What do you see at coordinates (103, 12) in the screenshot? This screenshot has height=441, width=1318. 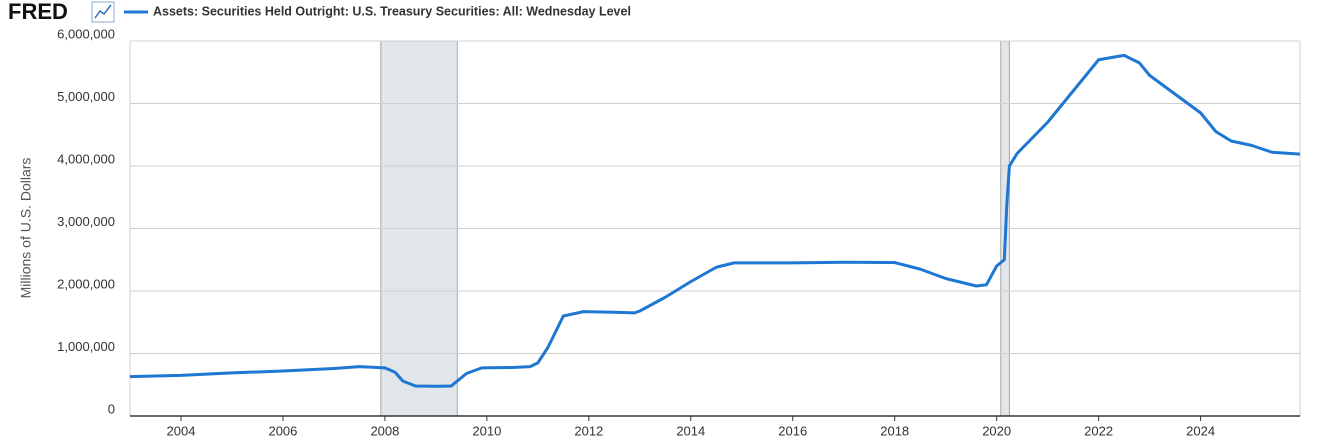 I see `logo-icon` at bounding box center [103, 12].